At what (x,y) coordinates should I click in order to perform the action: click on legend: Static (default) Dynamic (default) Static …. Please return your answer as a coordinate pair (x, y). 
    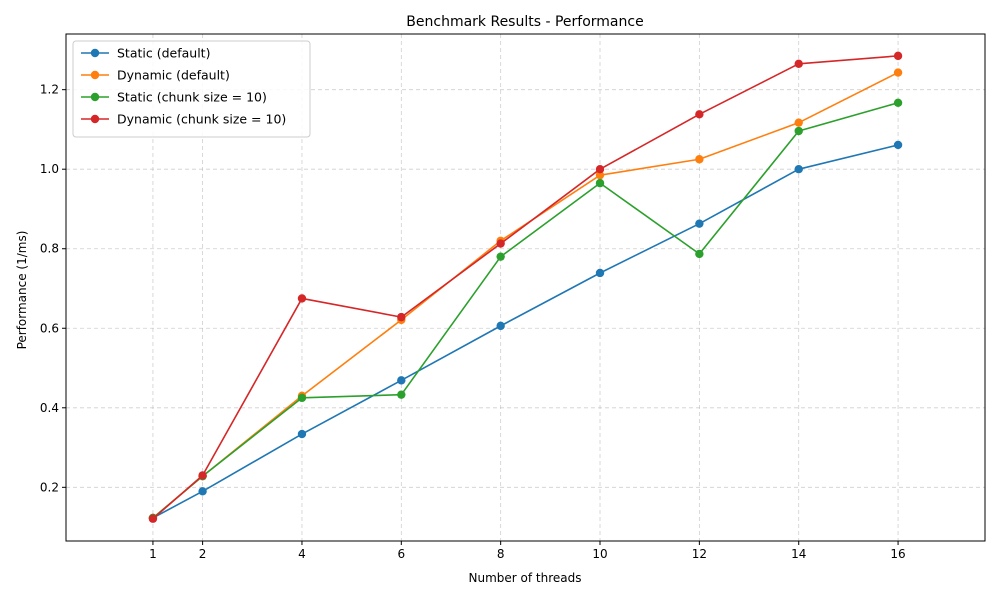
    Looking at the image, I should click on (191, 89).